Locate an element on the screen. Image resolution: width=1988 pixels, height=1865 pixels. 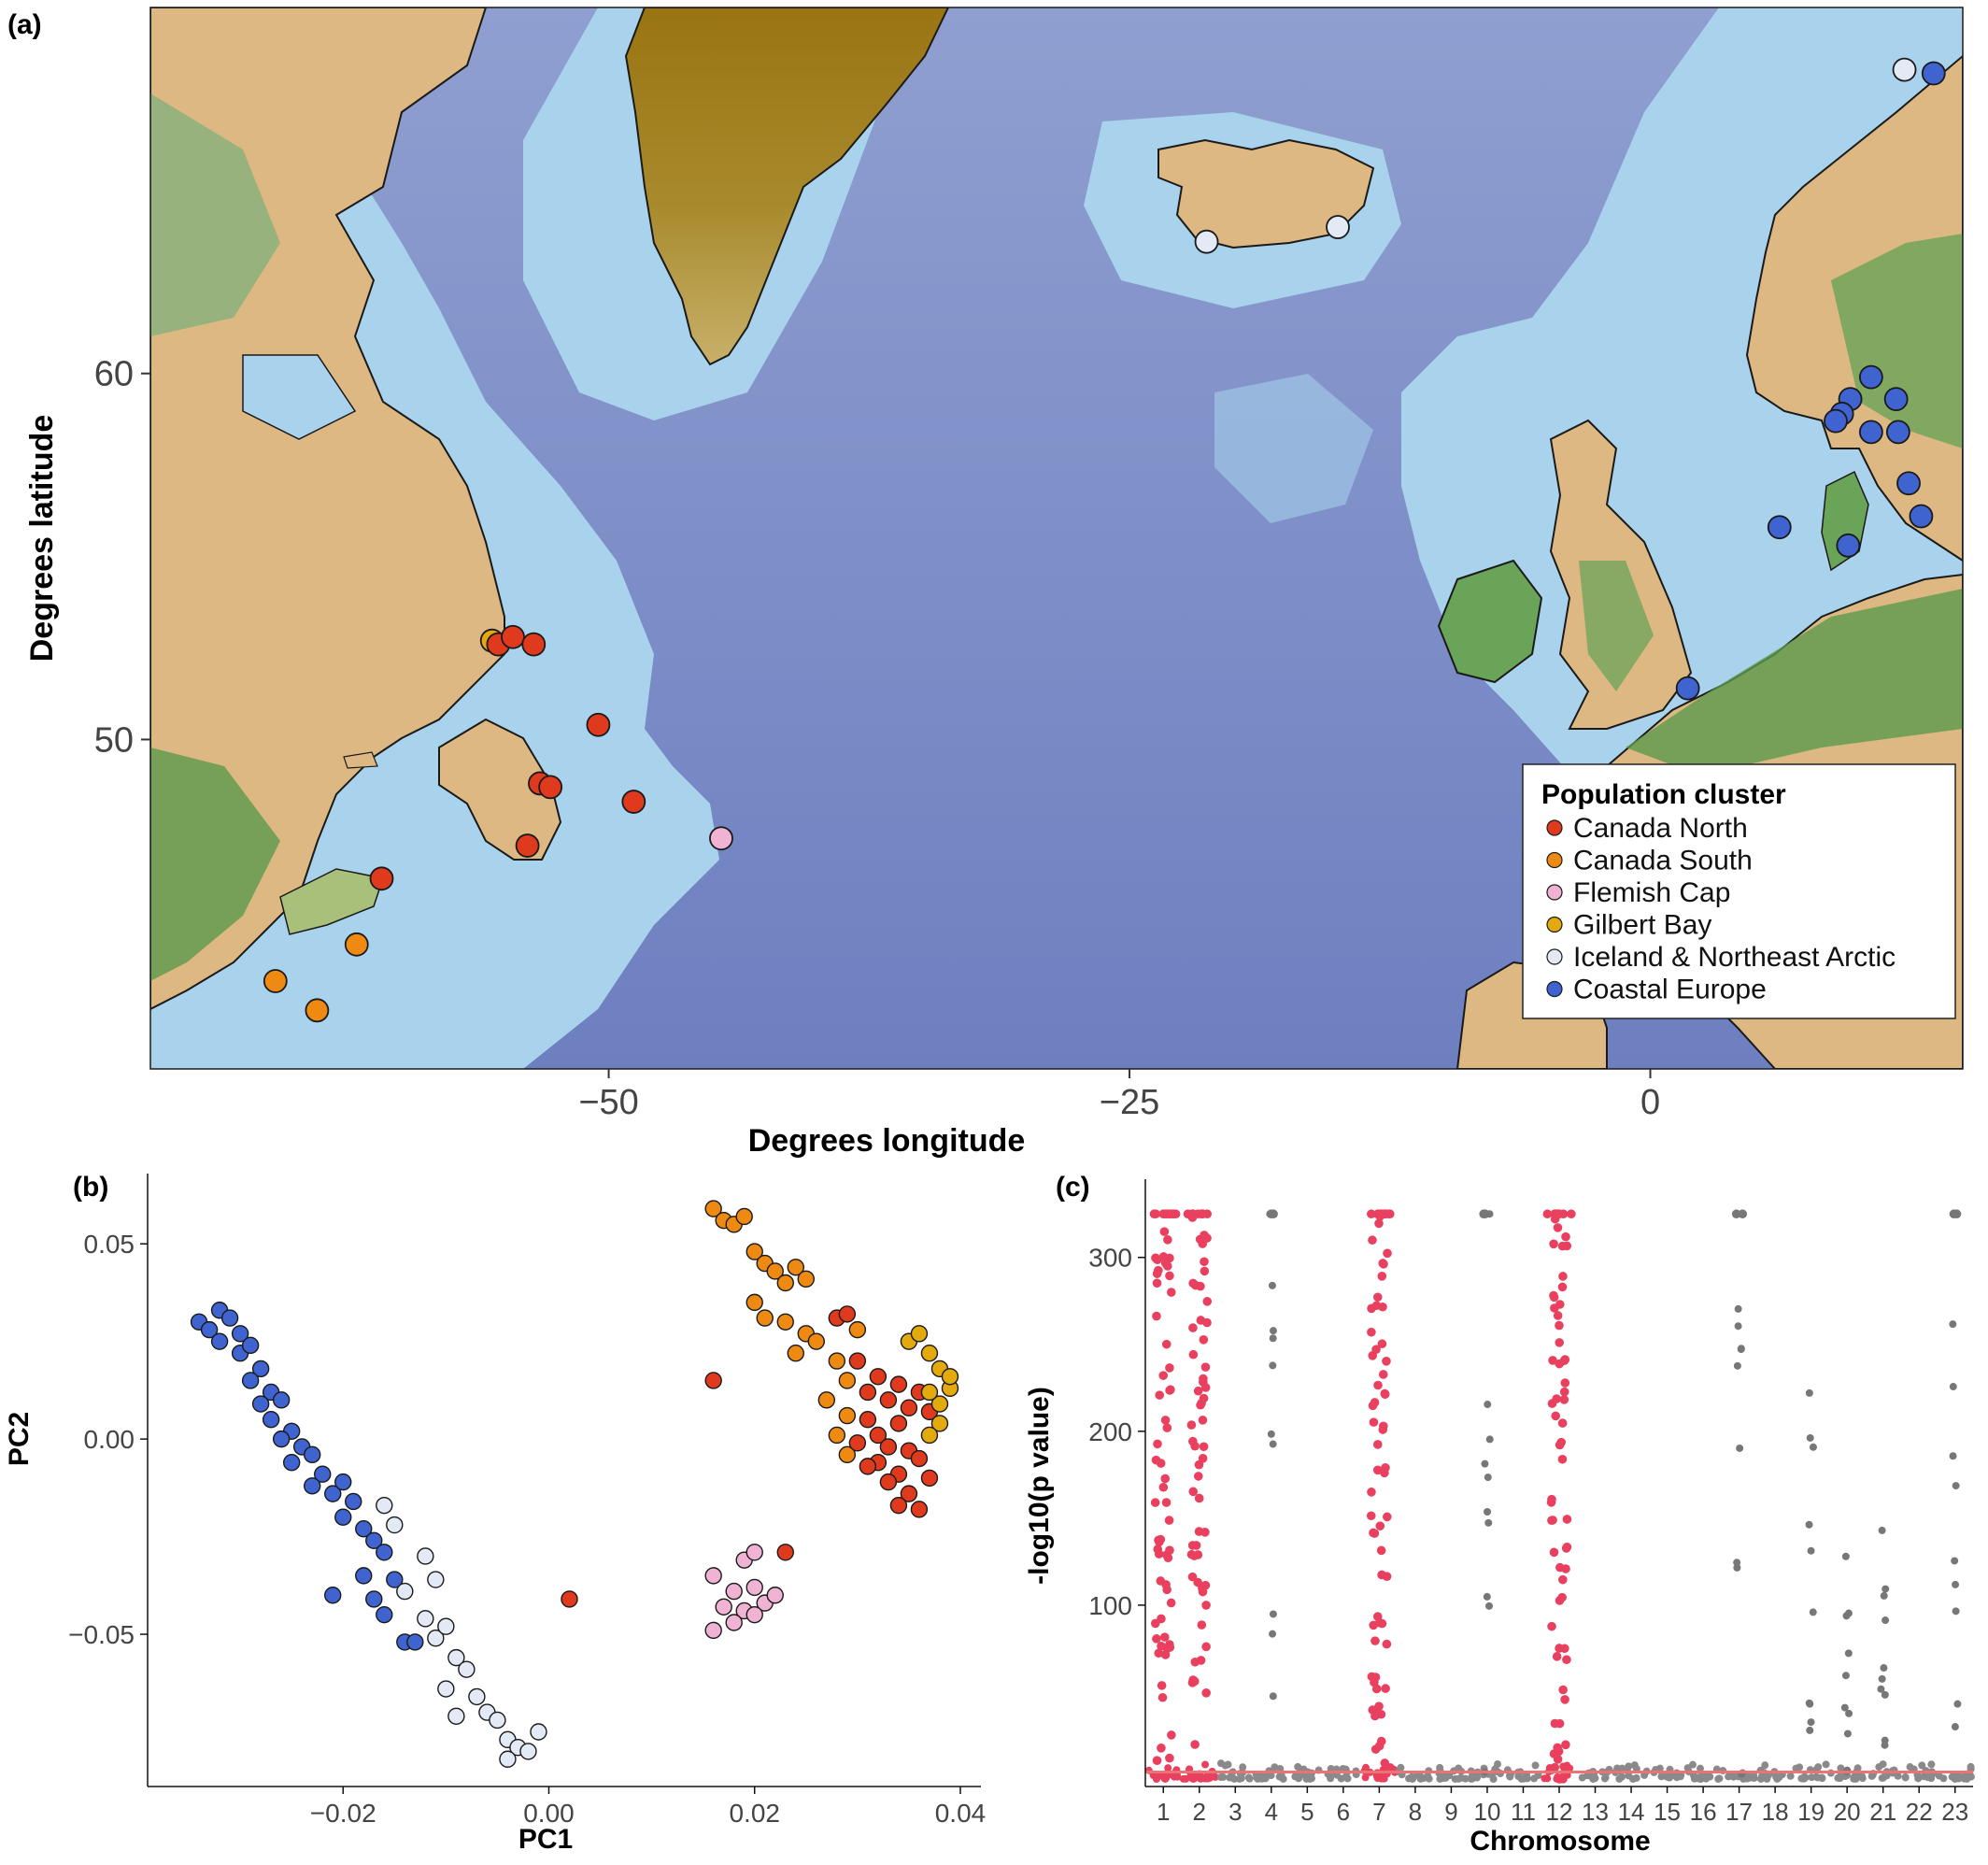
map-y-tick-label: 60 is located at coordinates (114, 374).